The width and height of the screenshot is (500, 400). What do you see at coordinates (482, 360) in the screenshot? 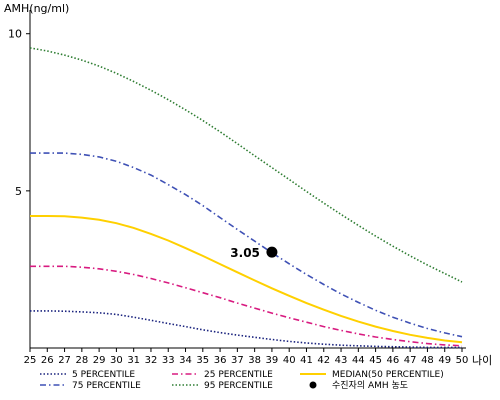
I see `x-axis-label: 나이` at bounding box center [482, 360].